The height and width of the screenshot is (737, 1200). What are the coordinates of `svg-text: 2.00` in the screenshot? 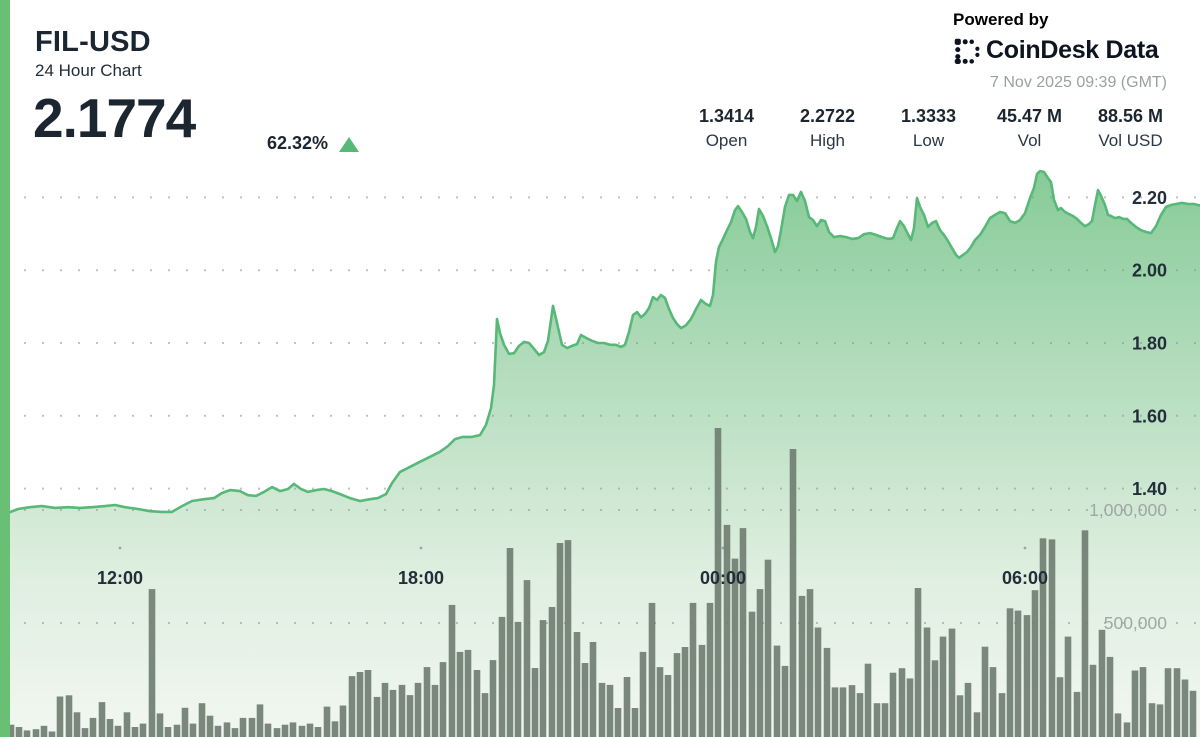 It's located at (1149, 271).